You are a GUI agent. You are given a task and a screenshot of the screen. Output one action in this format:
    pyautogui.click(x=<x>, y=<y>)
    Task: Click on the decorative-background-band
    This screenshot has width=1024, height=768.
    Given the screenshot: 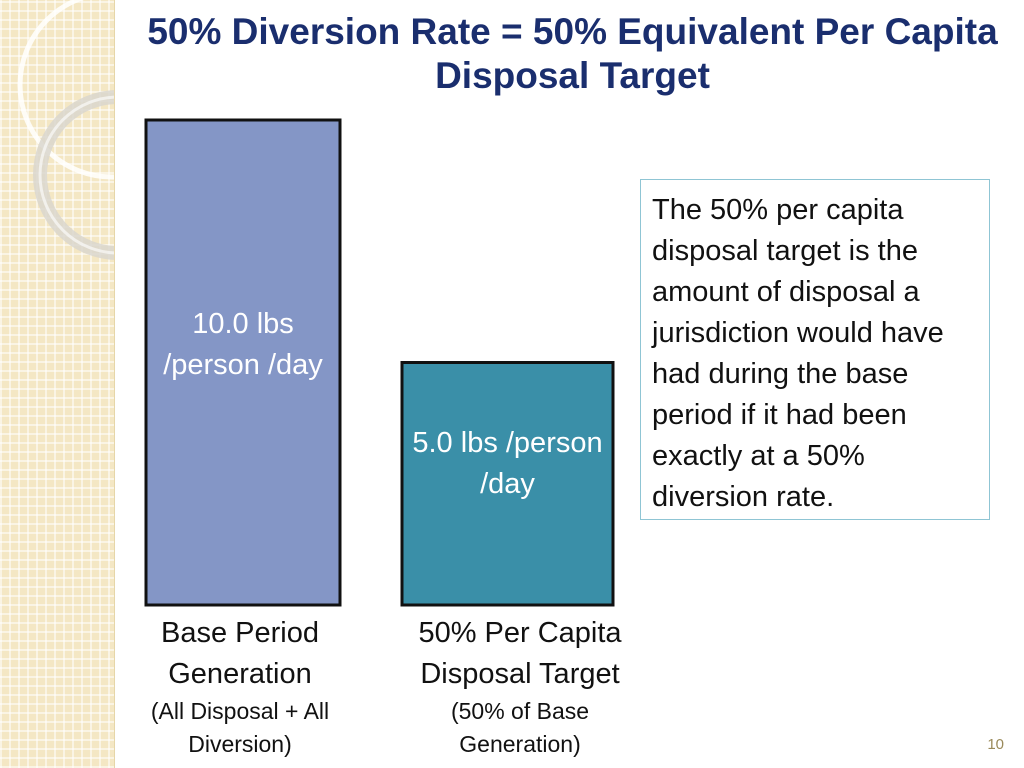 What is the action you would take?
    pyautogui.click(x=57, y=384)
    